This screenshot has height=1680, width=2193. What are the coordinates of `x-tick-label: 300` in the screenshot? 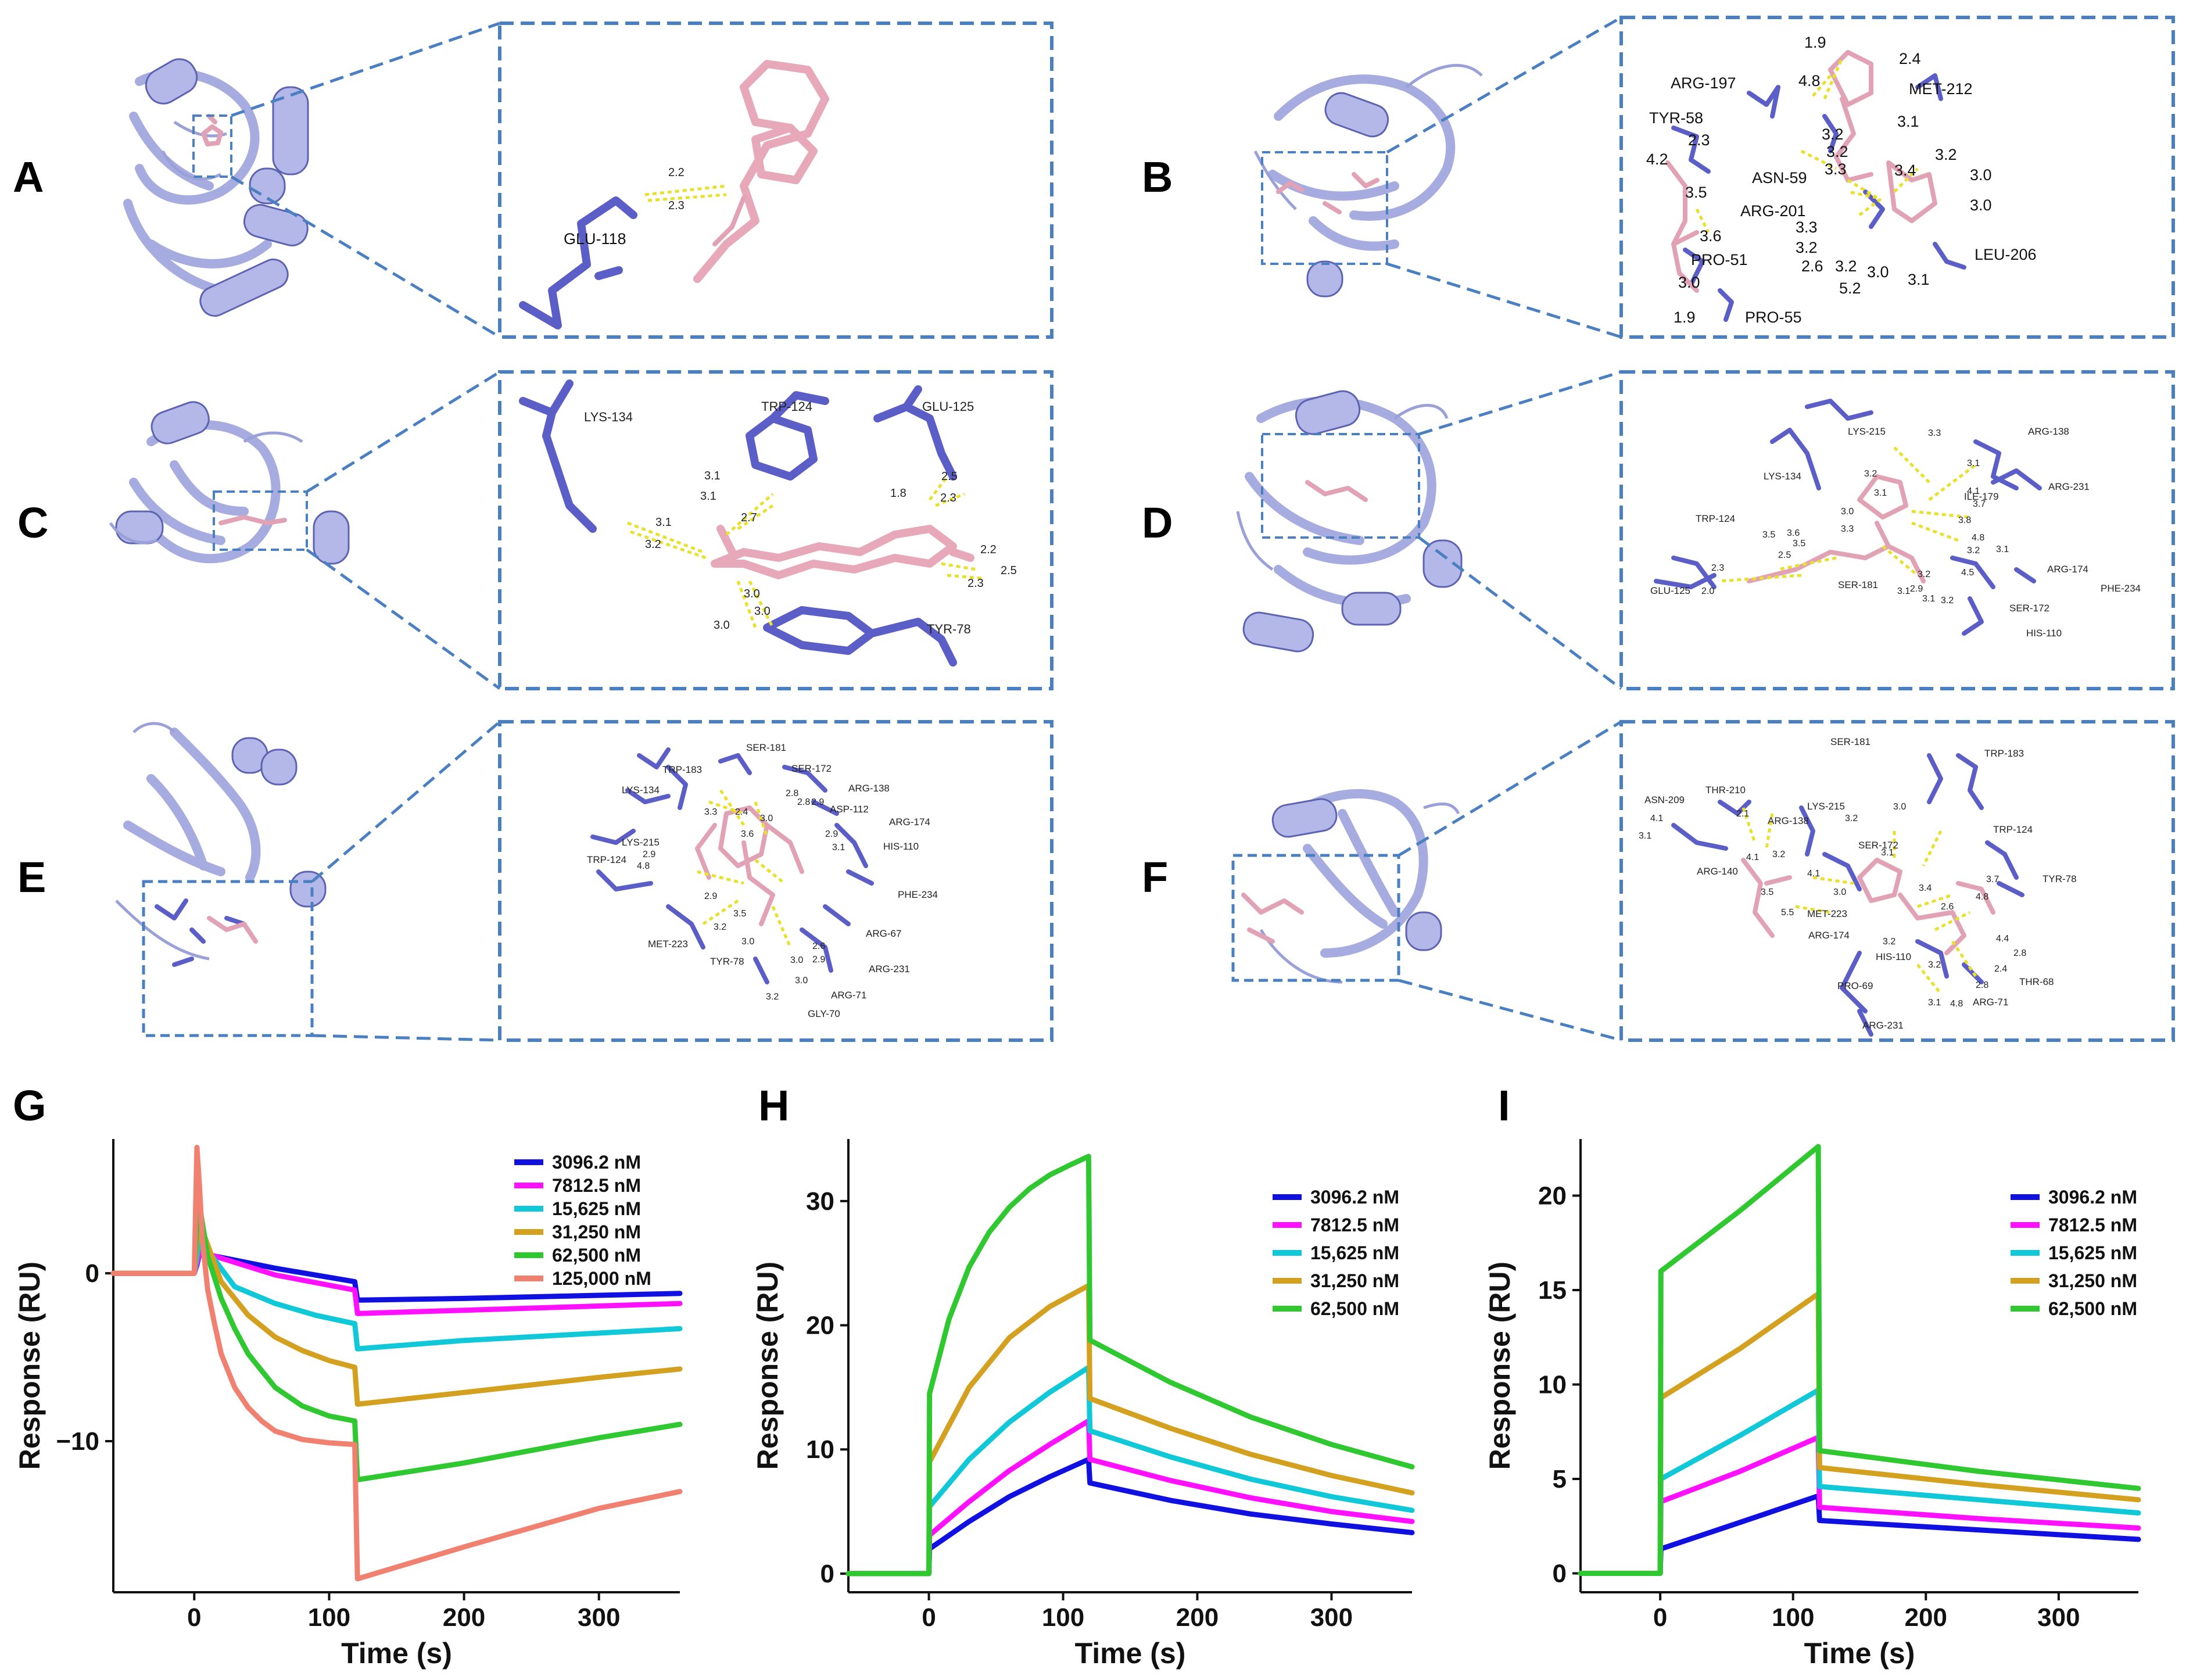 It's located at (1331, 1617).